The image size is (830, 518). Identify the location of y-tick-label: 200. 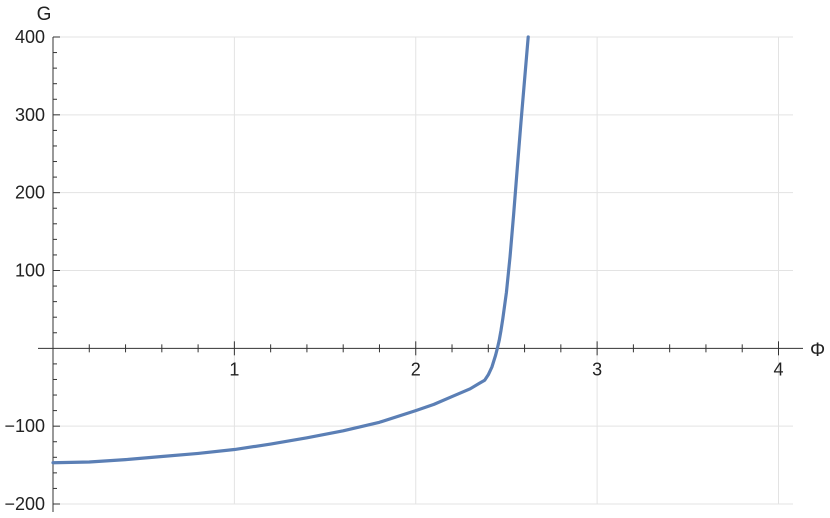
(30, 193).